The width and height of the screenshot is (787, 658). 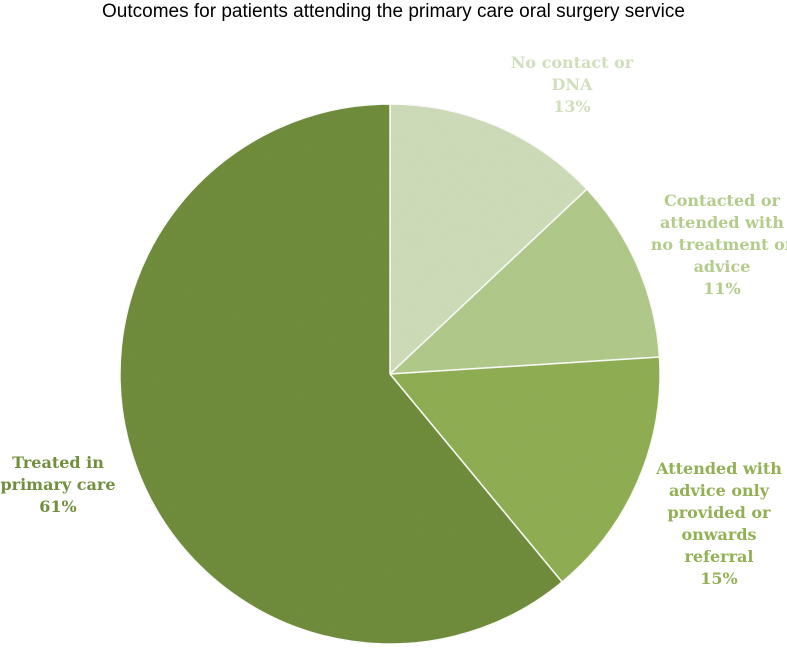 I want to click on slice-label-line: No contact or, so click(x=572, y=62).